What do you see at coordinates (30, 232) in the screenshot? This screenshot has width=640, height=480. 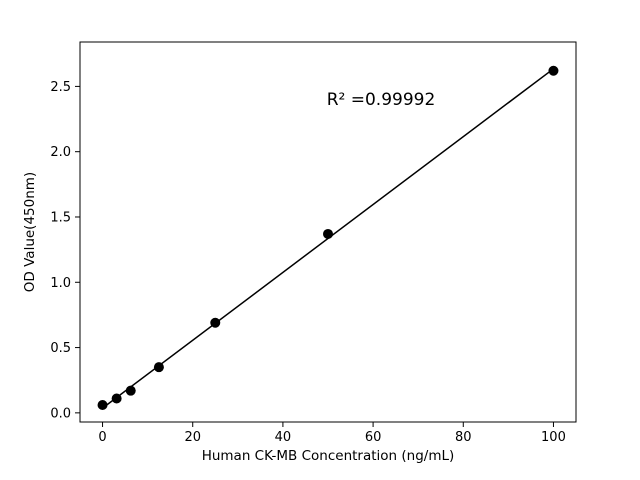 I see `y-axis-label: OD Value(450nm)` at bounding box center [30, 232].